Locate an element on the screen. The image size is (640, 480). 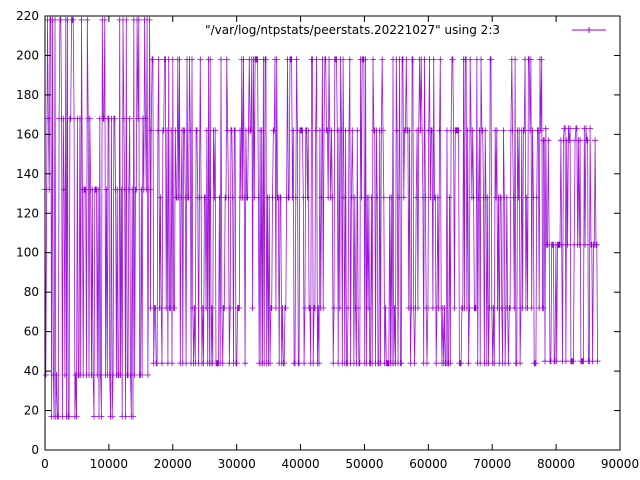
x-tick-label: 60000 is located at coordinates (428, 464).